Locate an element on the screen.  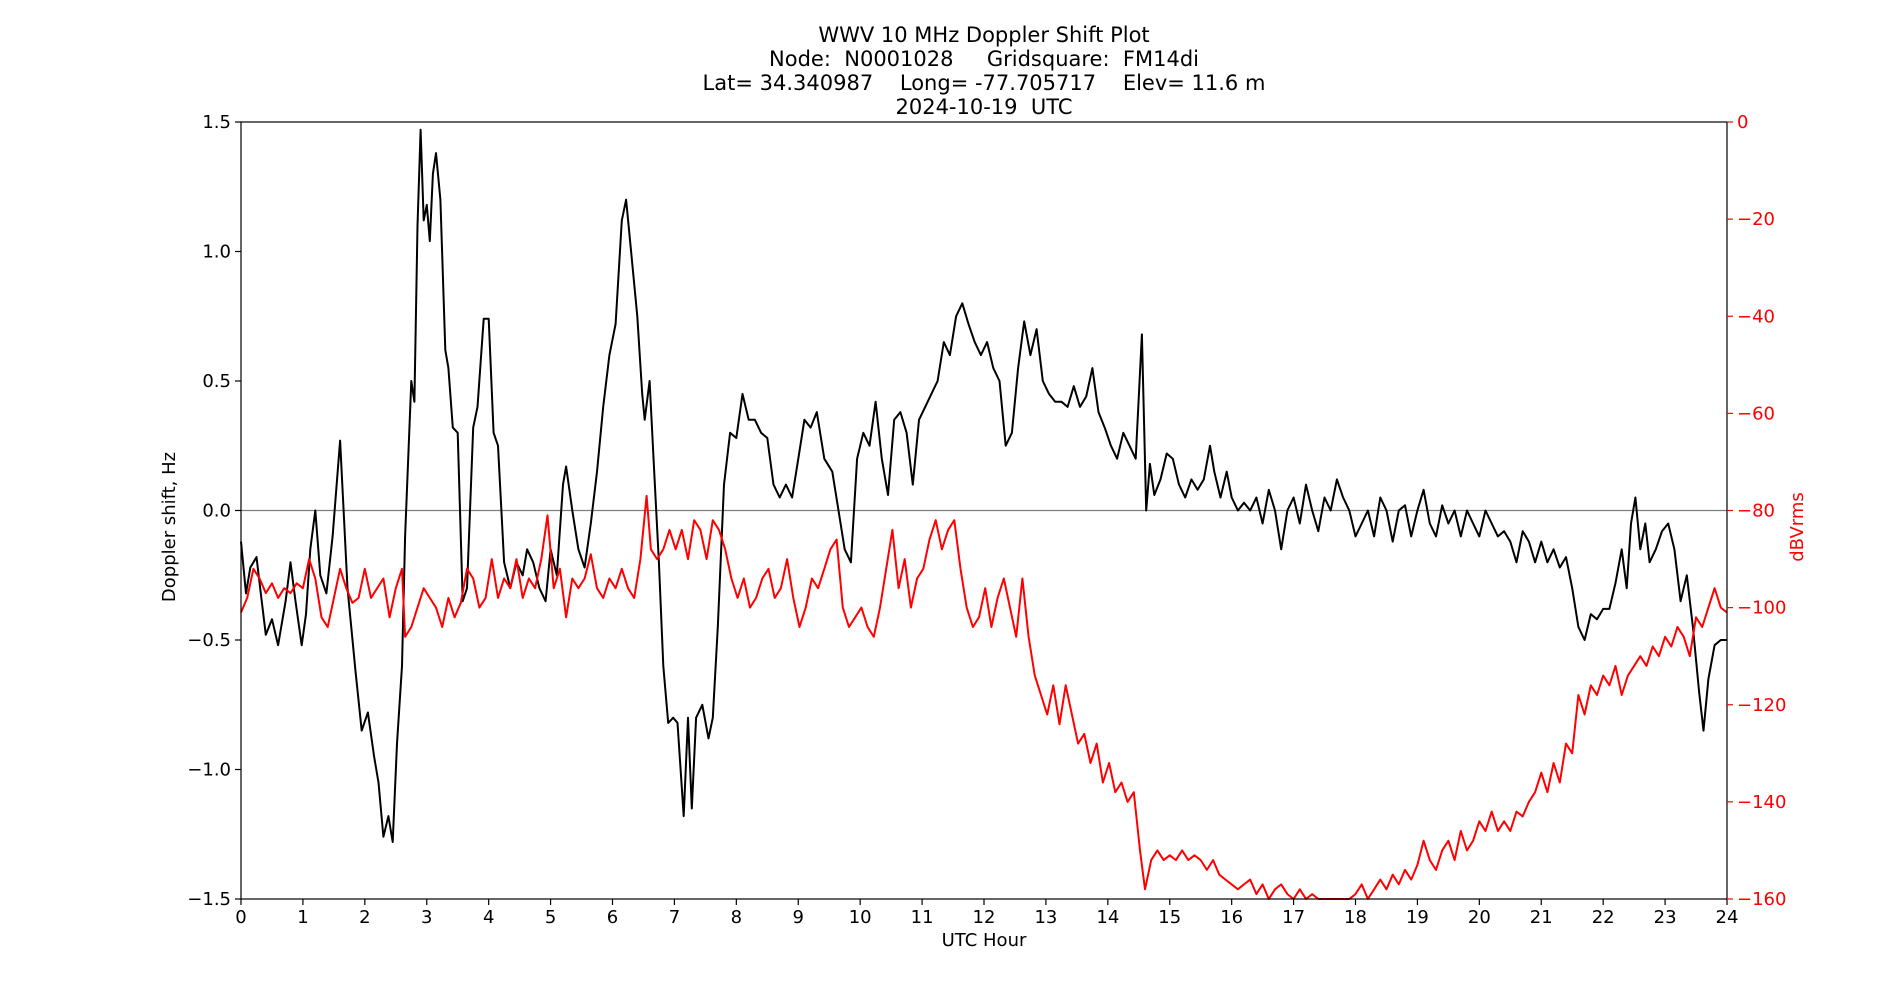
x-tick-label: 10 is located at coordinates (860, 917).